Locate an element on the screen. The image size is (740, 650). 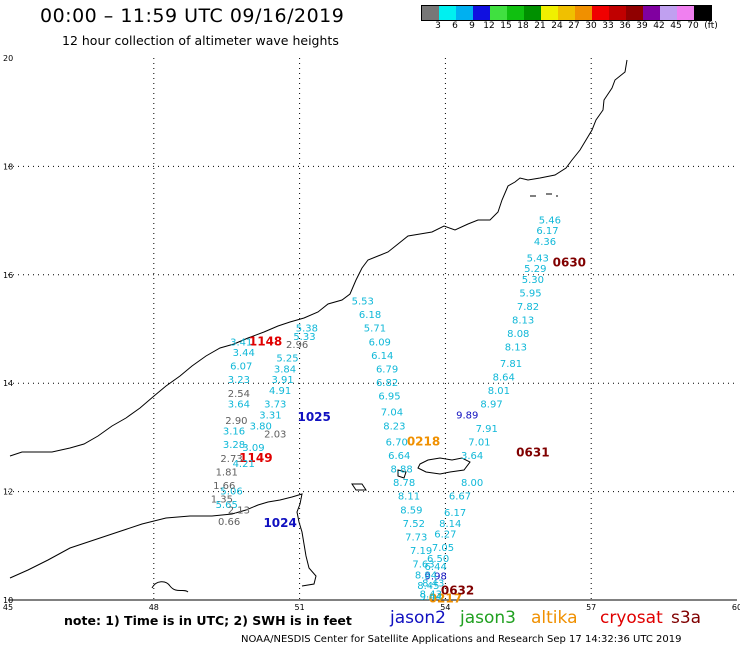
wave-height-label: 2.90 is located at coordinates (236, 421).